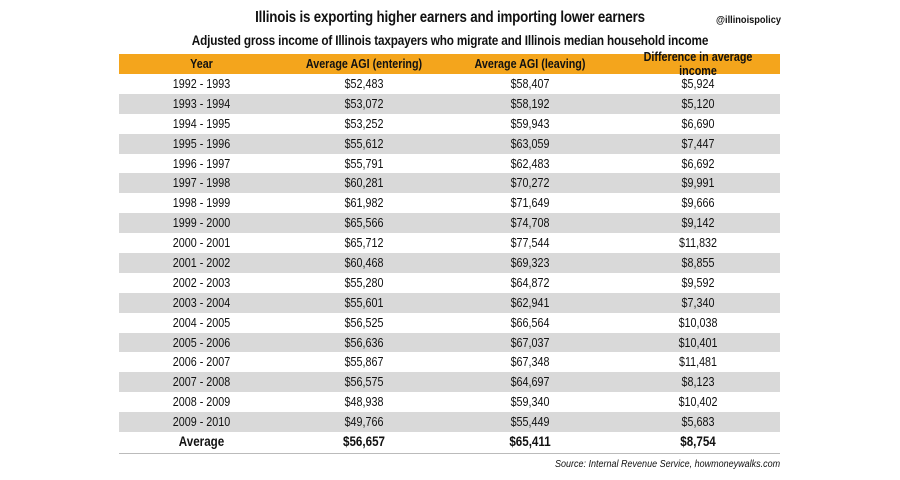  What do you see at coordinates (530, 163) in the screenshot?
I see `cell-agi-leaving: $62,483` at bounding box center [530, 163].